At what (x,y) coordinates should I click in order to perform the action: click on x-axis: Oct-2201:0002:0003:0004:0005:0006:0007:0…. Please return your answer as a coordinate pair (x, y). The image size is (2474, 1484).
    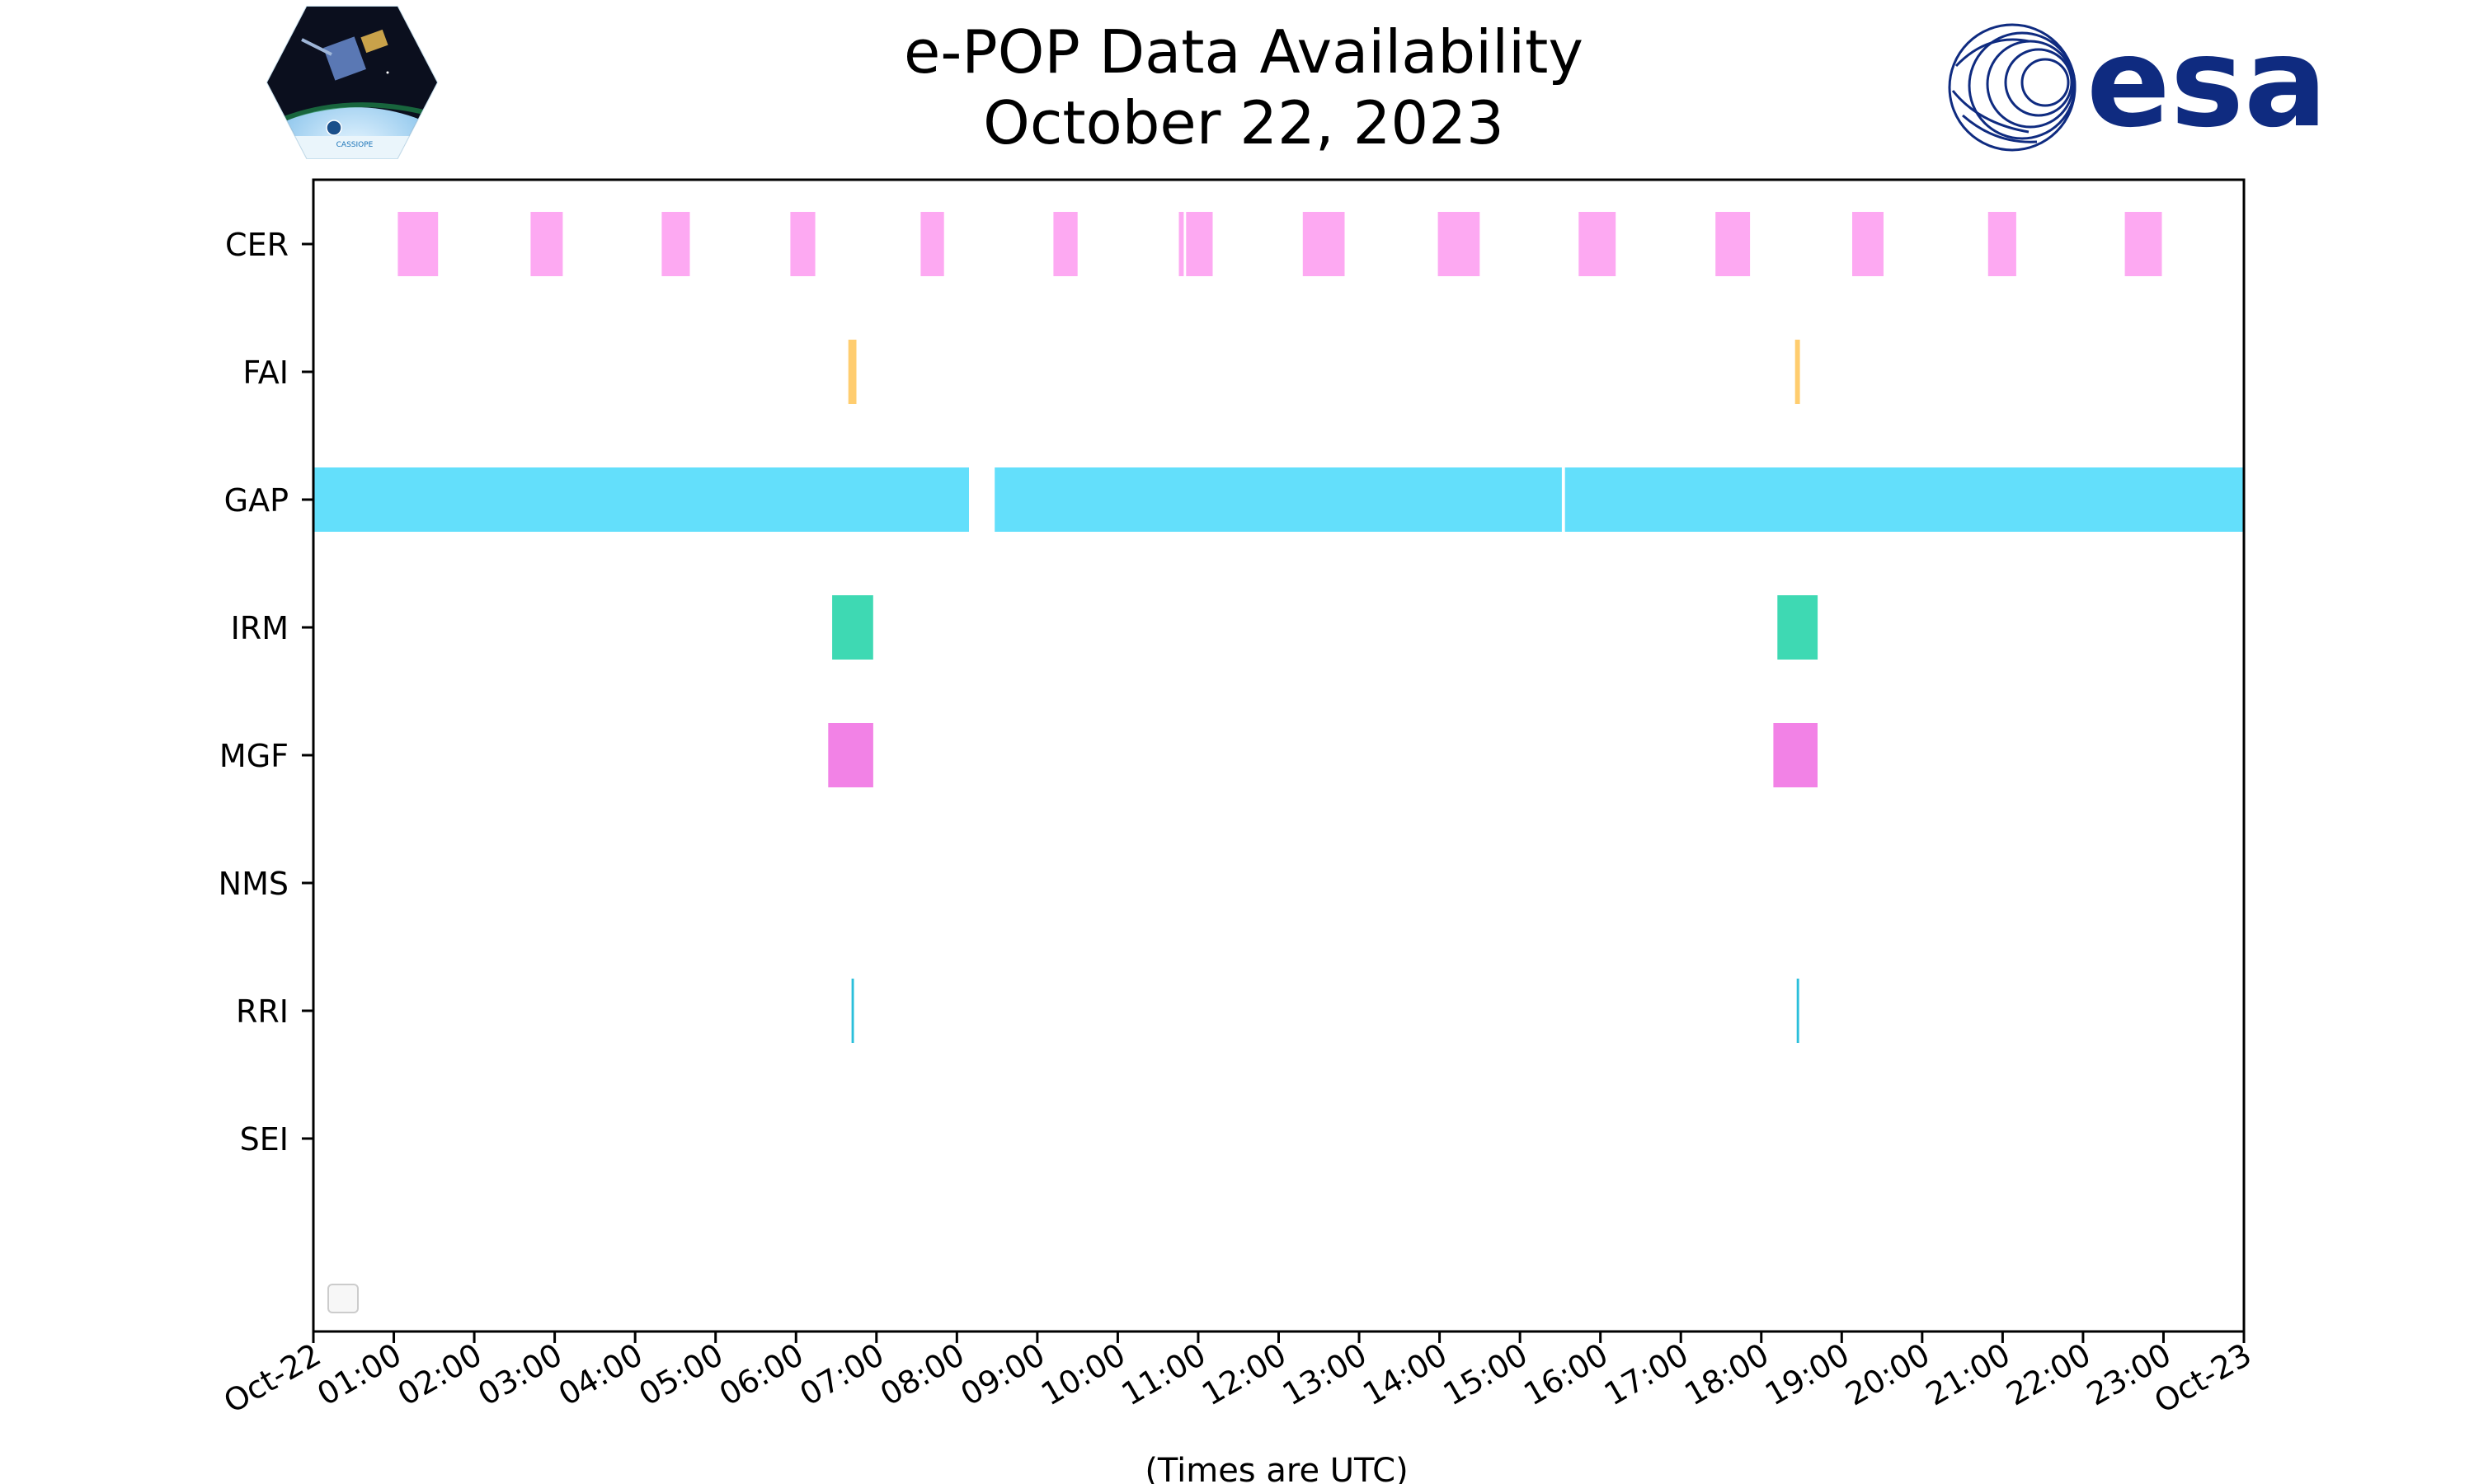
    Looking at the image, I should click on (1238, 1376).